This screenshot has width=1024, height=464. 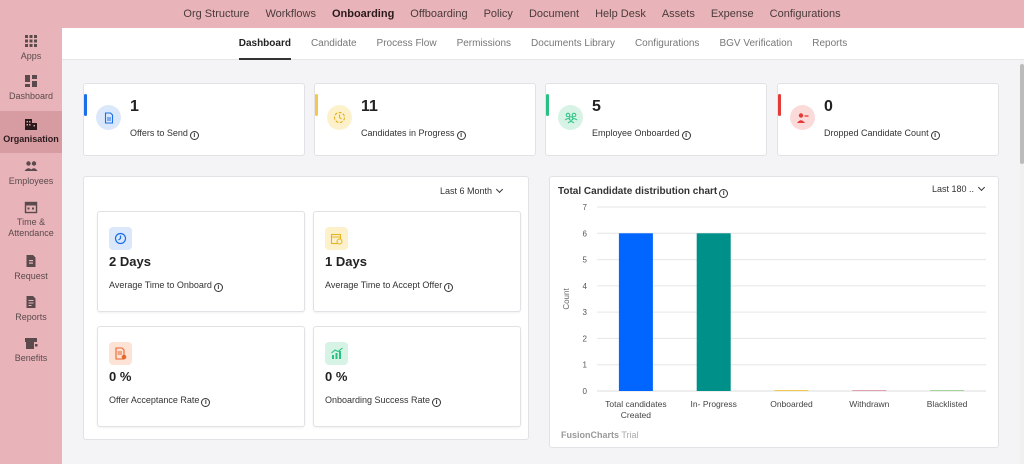 I want to click on offer-icon, so click(x=121, y=353).